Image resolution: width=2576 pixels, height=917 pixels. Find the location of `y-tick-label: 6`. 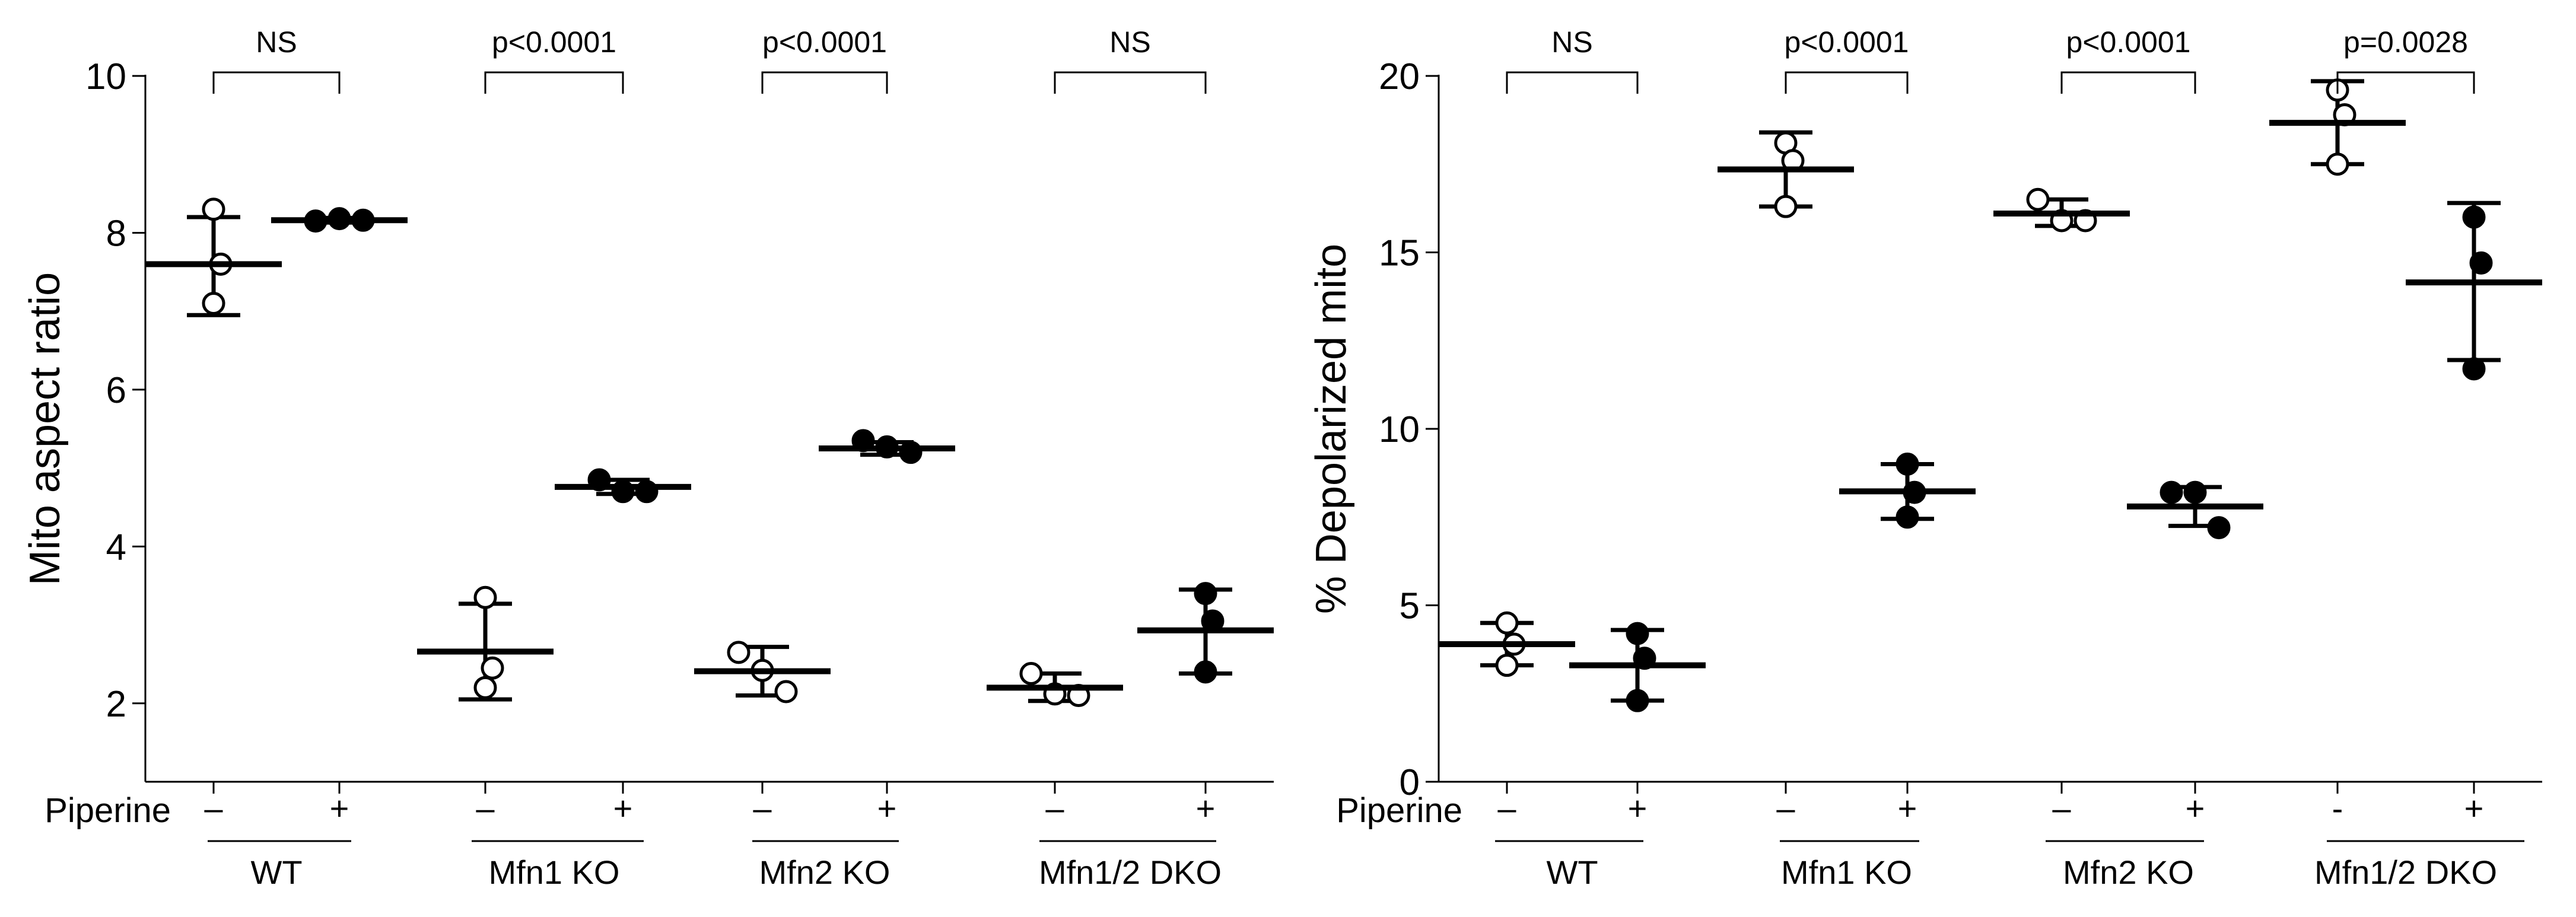

y-tick-label: 6 is located at coordinates (116, 390).